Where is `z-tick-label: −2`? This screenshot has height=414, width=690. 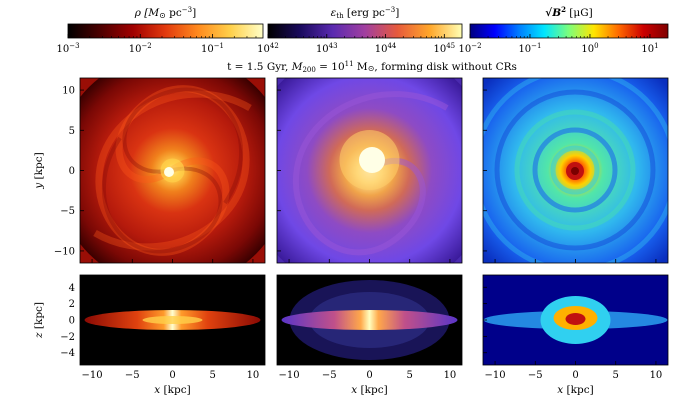 z-tick-label: −2 is located at coordinates (67, 337).